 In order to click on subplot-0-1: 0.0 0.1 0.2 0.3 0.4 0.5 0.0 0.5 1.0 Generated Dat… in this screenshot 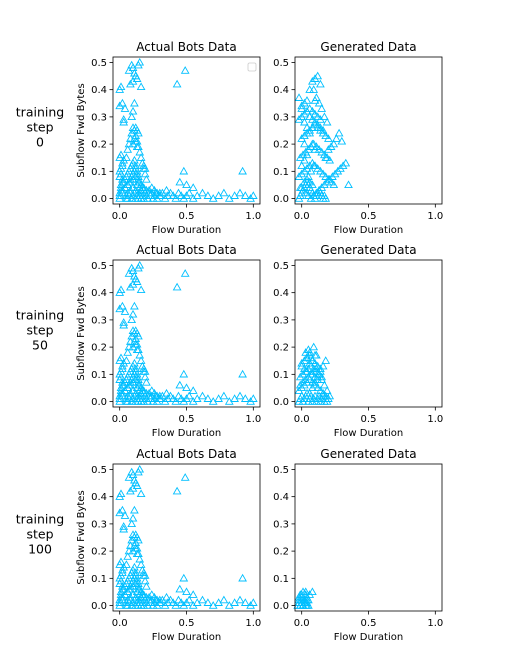, I will do `click(358, 138)`.